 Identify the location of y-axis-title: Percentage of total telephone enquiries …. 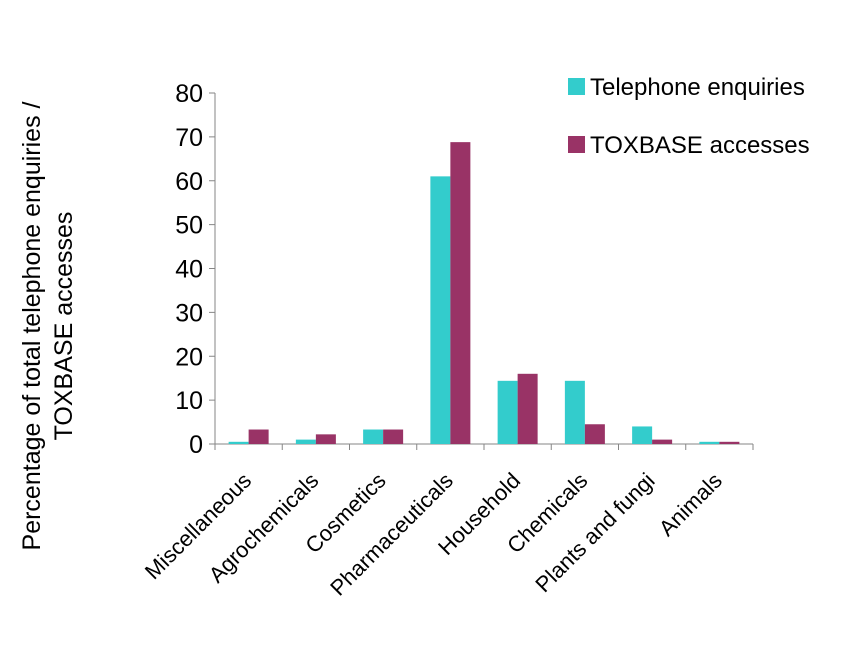
(48, 325).